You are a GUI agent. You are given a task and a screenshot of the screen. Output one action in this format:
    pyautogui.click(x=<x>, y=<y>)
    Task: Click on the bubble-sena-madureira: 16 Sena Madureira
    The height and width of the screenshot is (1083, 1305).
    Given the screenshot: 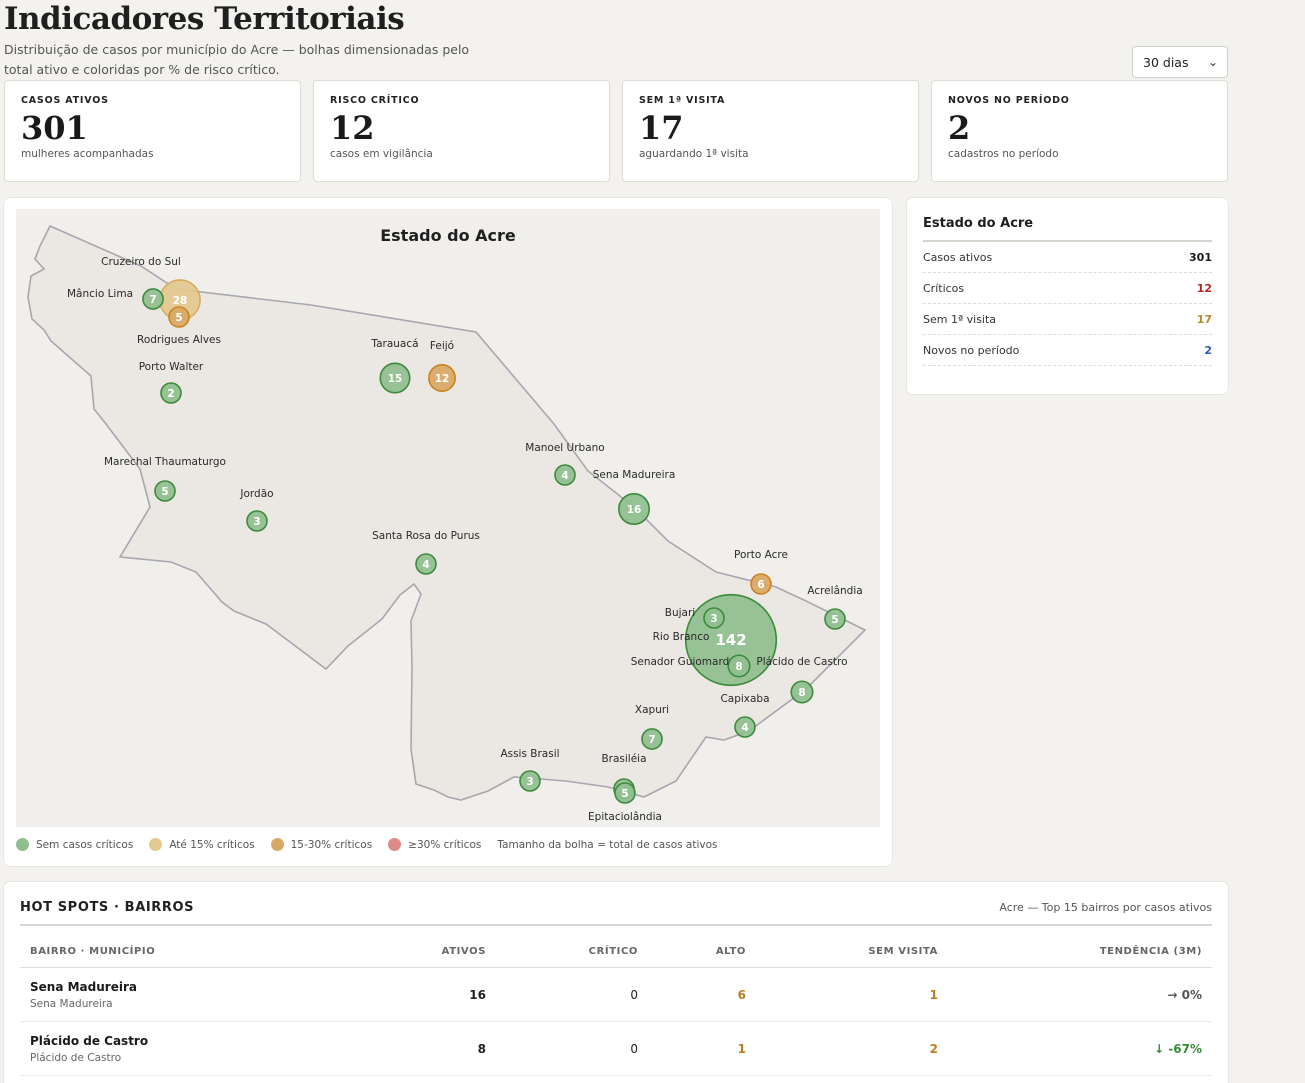 What is the action you would take?
    pyautogui.click(x=634, y=497)
    